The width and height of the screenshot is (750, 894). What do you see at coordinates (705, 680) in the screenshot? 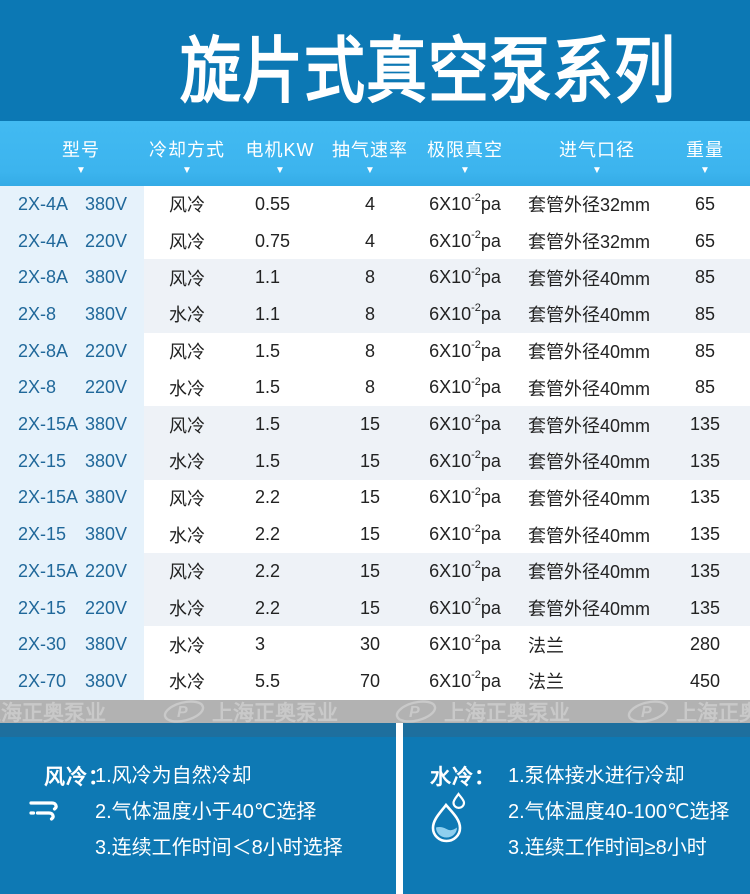
I see `weight-cell: 450` at bounding box center [705, 680].